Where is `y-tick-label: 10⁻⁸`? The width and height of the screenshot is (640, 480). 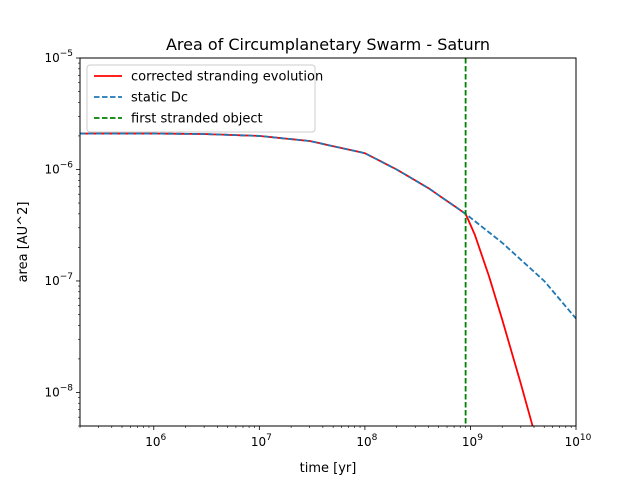
y-tick-label: 10⁻⁸ is located at coordinates (58, 391).